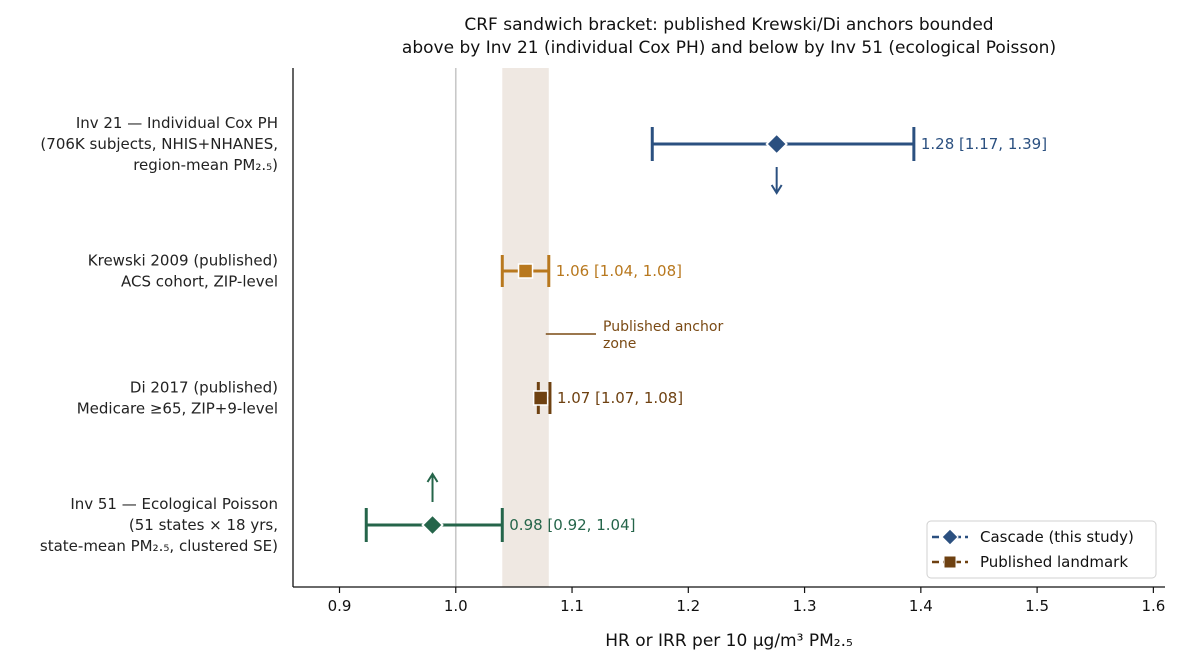 Image resolution: width=1180 pixels, height=665 pixels. What do you see at coordinates (663, 327) in the screenshot?
I see `anchor-zone-annotation: Published anchor` at bounding box center [663, 327].